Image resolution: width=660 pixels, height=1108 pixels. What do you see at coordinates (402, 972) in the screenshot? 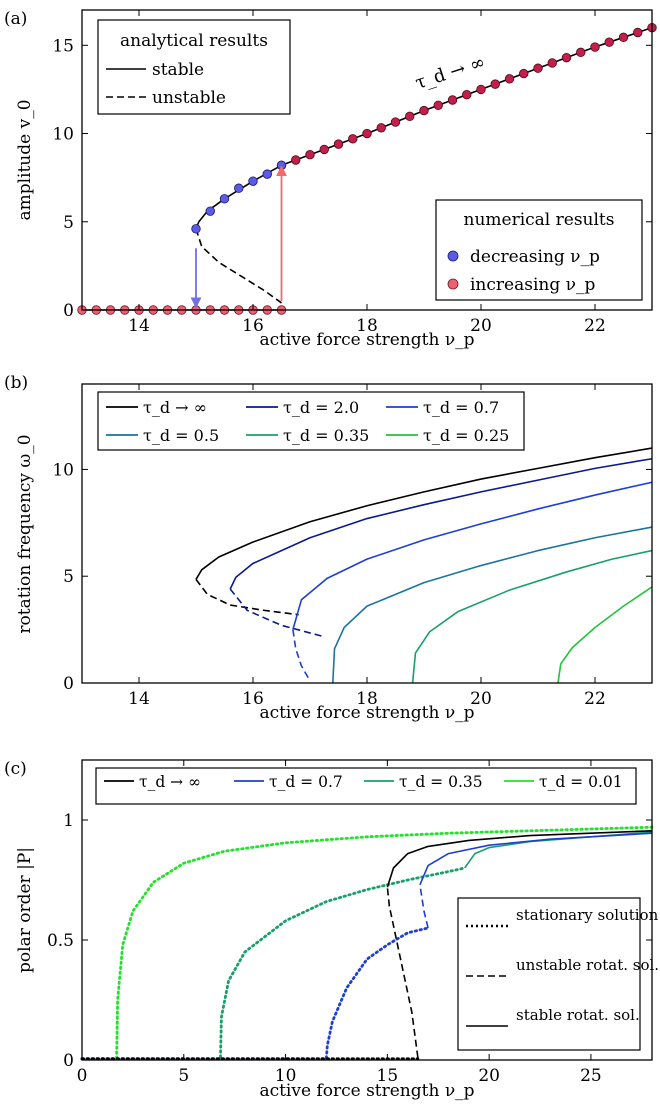
I see `series-0-unstable-line` at bounding box center [402, 972].